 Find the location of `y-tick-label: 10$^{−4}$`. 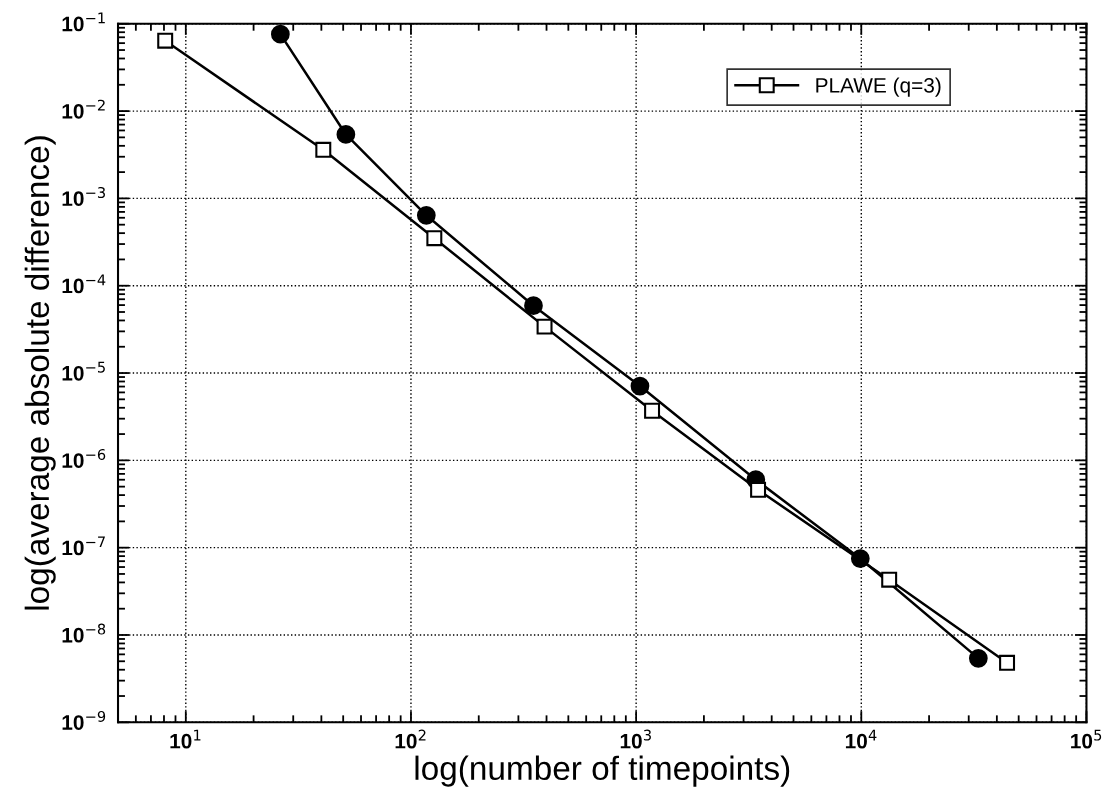

y-tick-label: 10$^{−4}$ is located at coordinates (84, 284).